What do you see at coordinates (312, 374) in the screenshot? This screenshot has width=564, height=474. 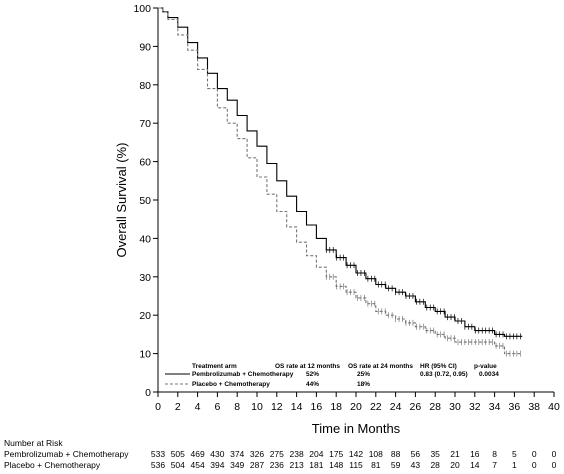 I see `legend-os12: 52%` at bounding box center [312, 374].